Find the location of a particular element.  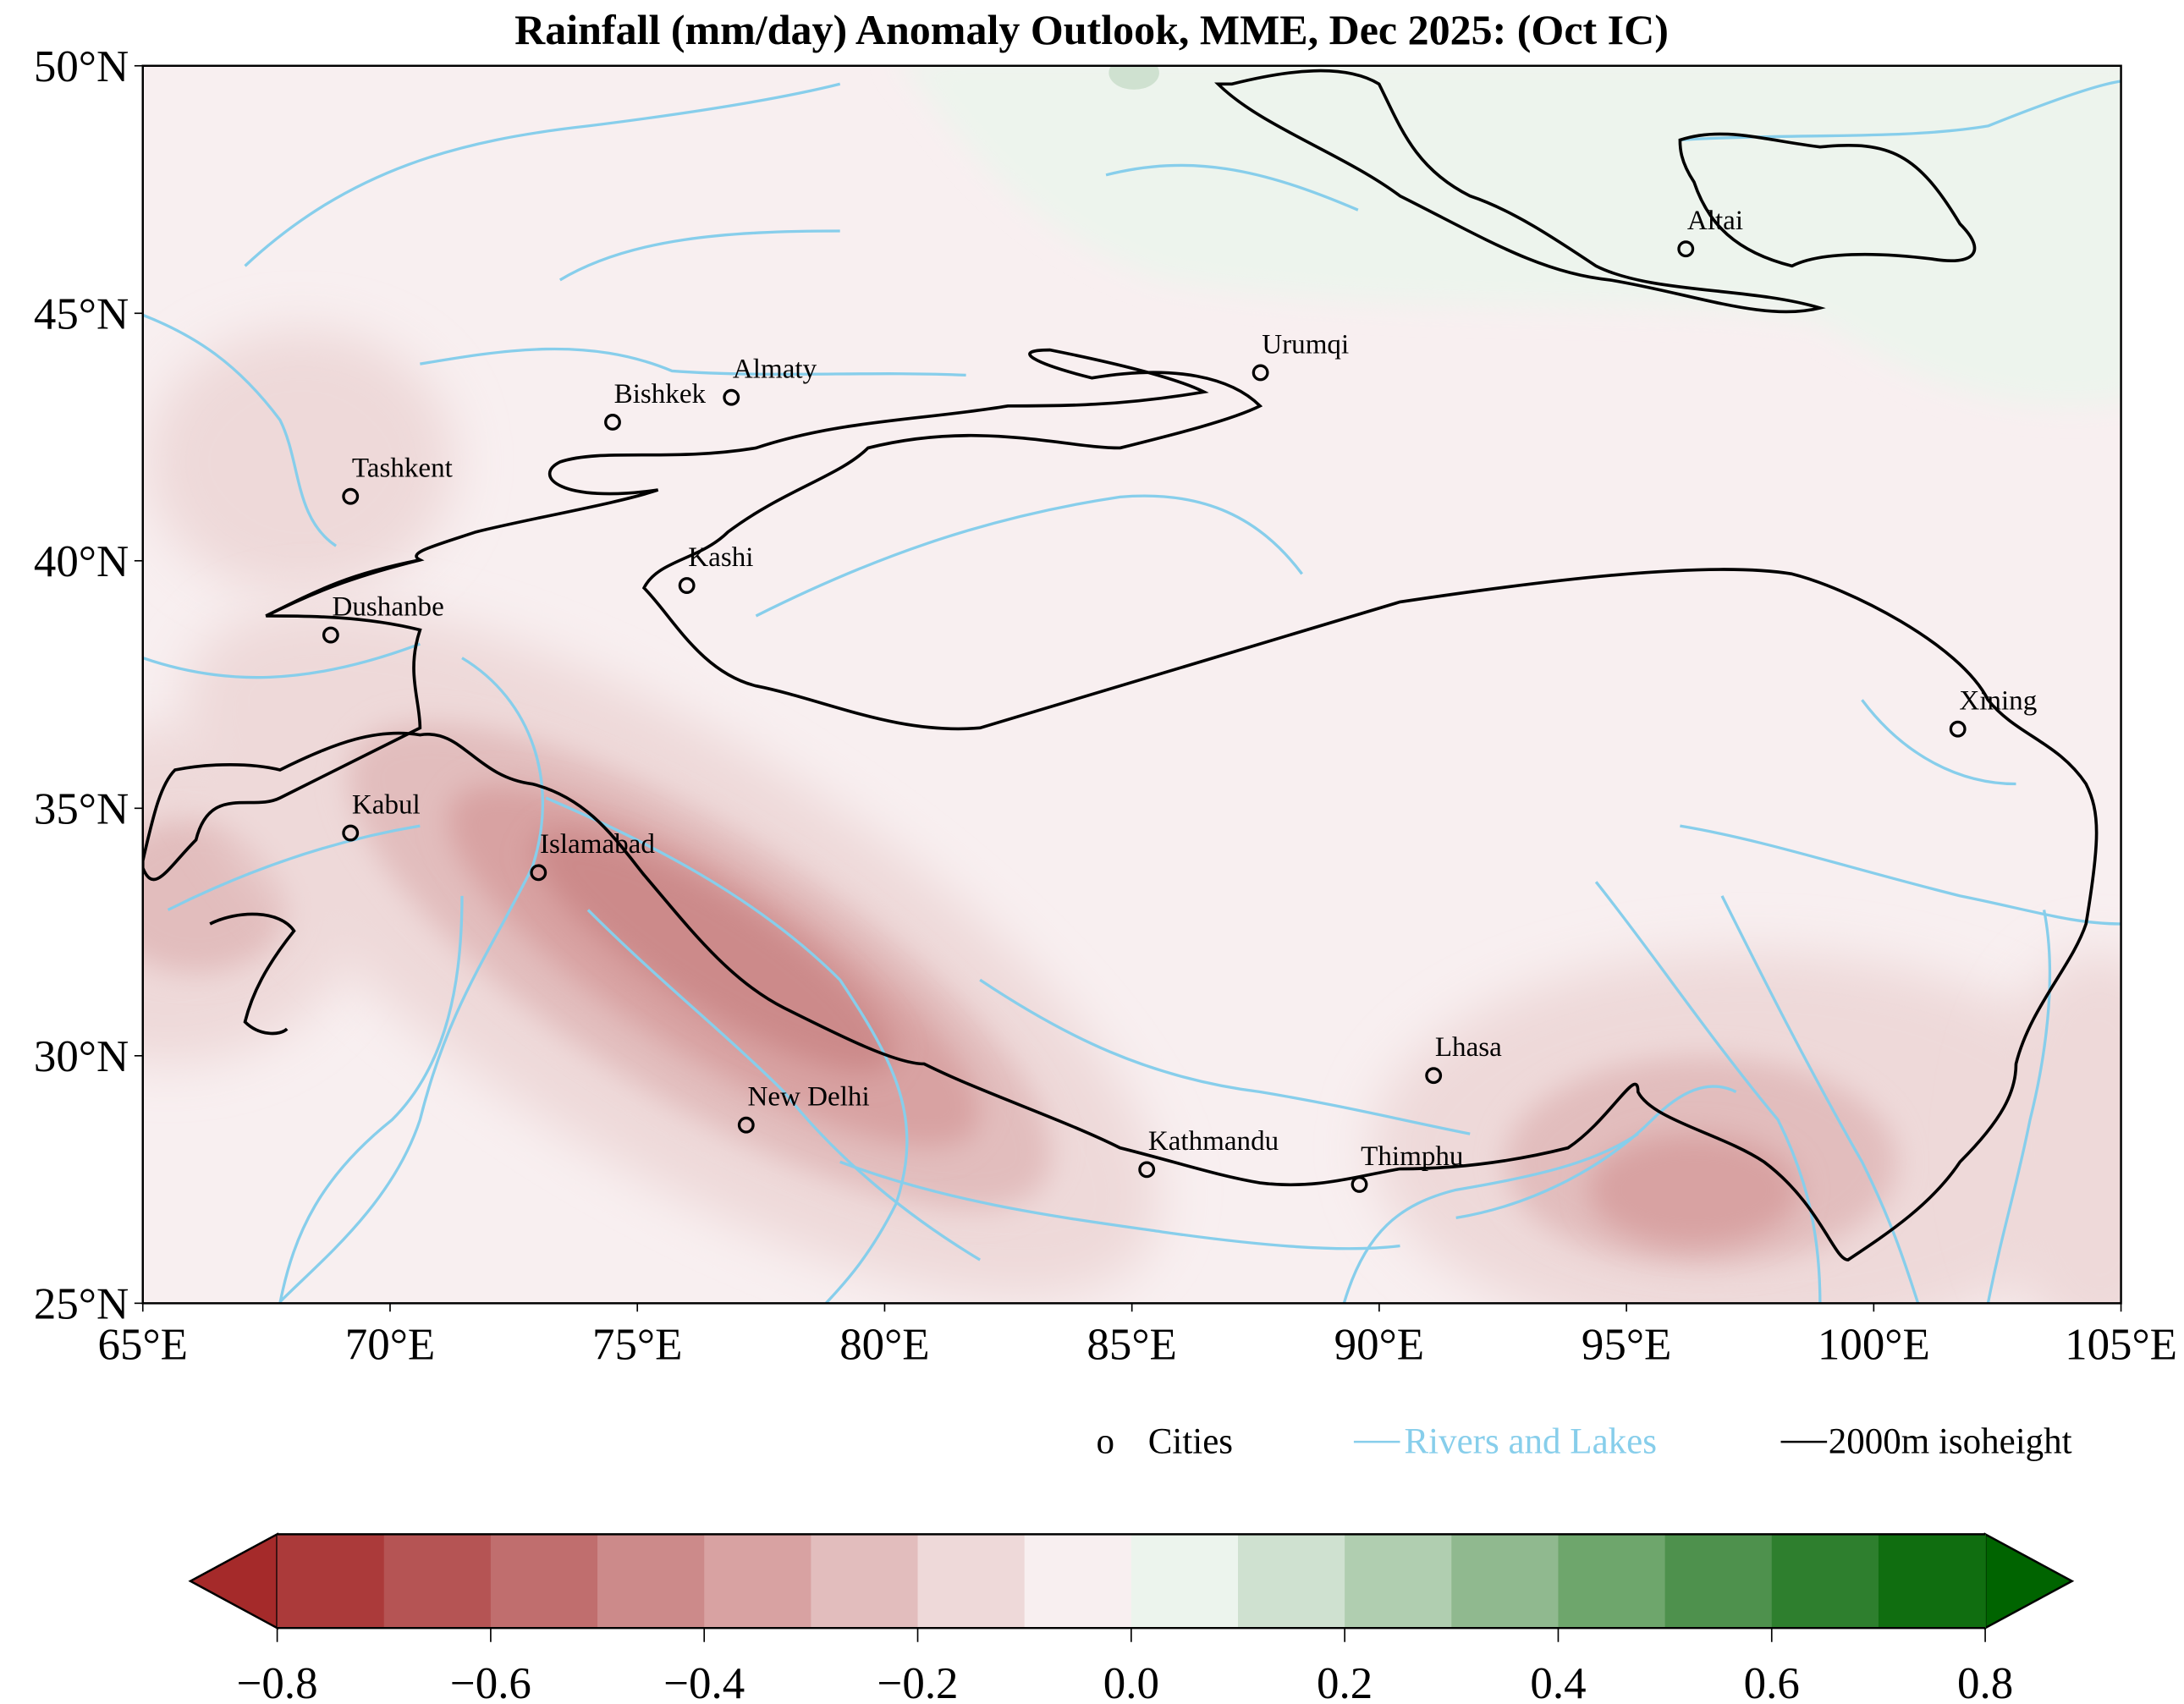

colorbar-over-arrow is located at coordinates (2029, 1581).